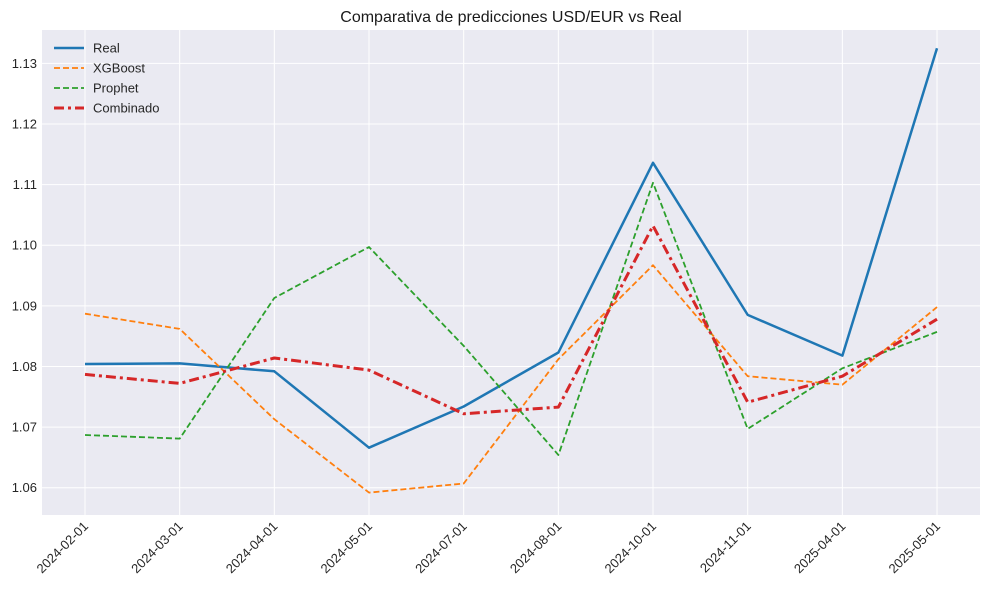 The width and height of the screenshot is (990, 590). What do you see at coordinates (24, 487) in the screenshot?
I see `y-tick-label: 1.06` at bounding box center [24, 487].